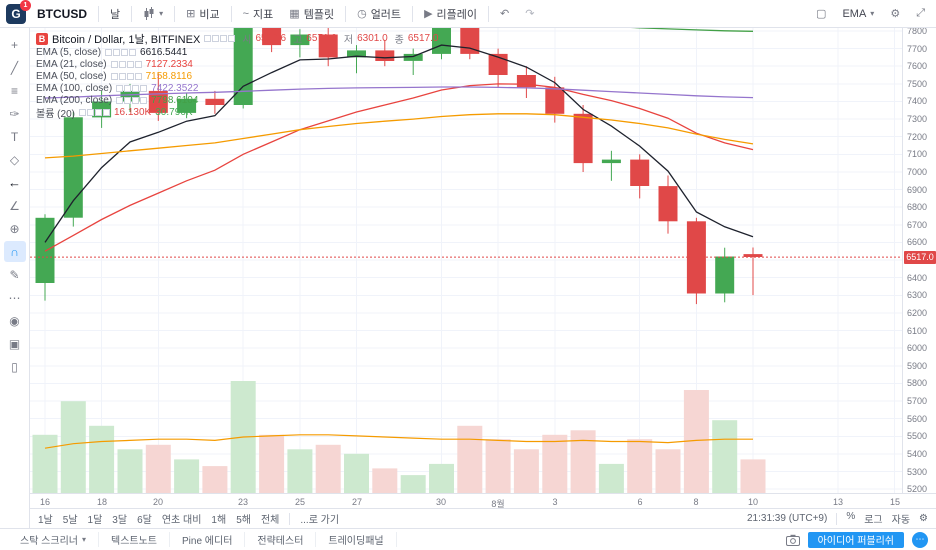  I want to click on price-axis-label: 5600, so click(917, 419).